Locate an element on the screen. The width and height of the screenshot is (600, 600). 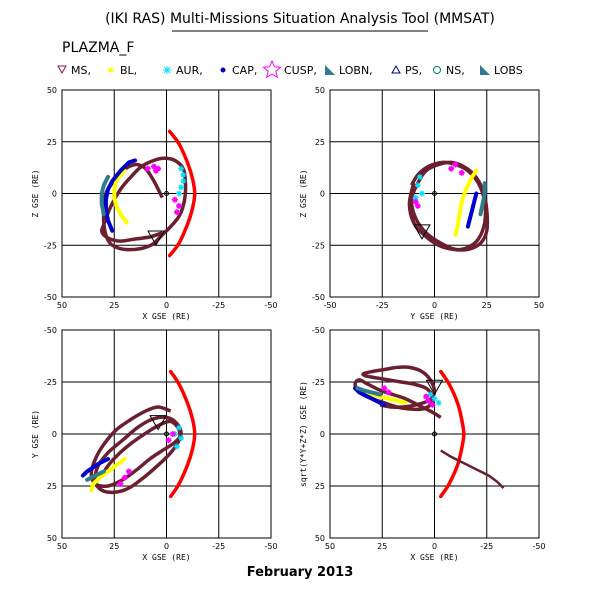
legend-item: LOBN, is located at coordinates (349, 70).